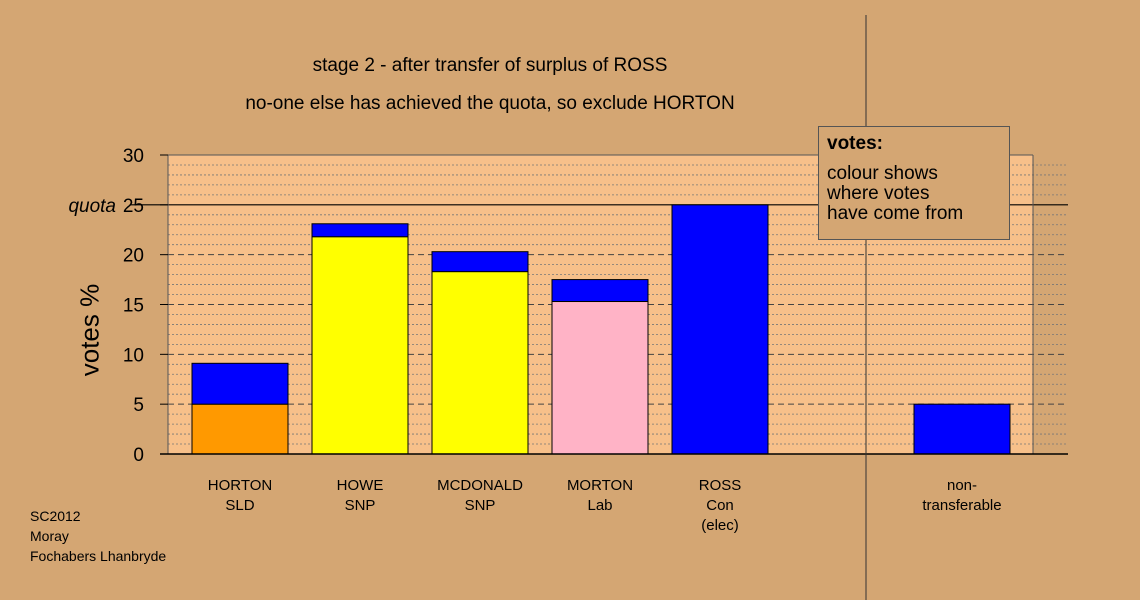 This screenshot has width=1140, height=600. I want to click on footer-election: SC2012, so click(55, 516).